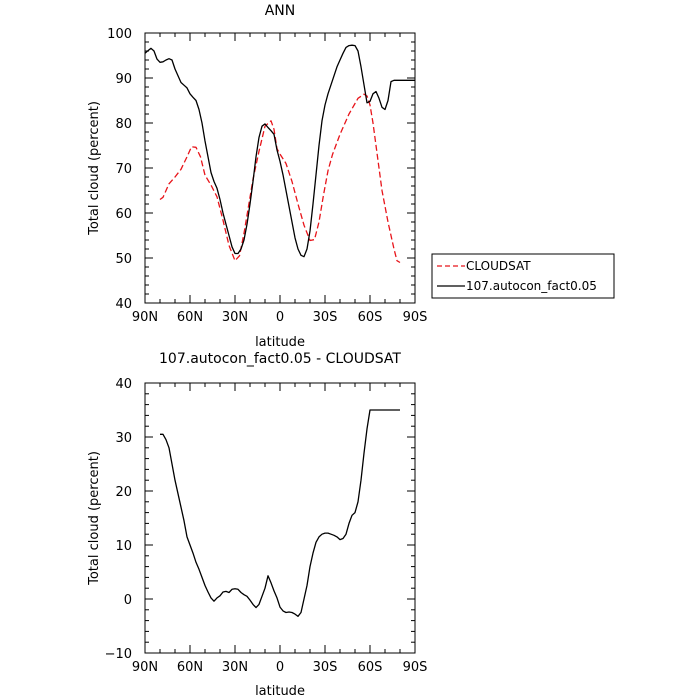  Describe the element at coordinates (123, 546) in the screenshot. I see `y-tick-label: 10` at that location.